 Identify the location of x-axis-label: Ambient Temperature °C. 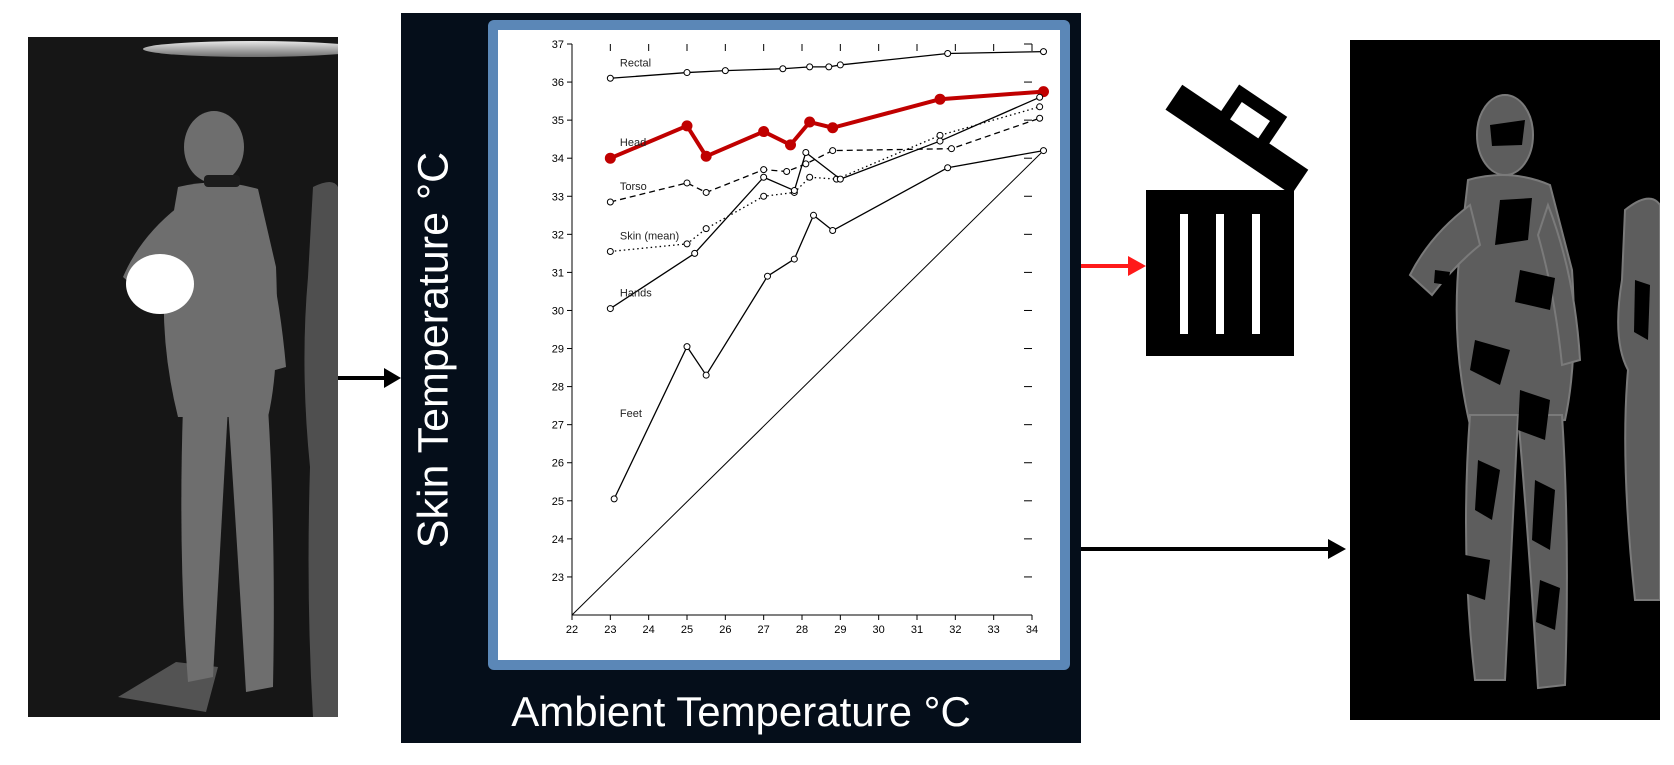
(741, 711).